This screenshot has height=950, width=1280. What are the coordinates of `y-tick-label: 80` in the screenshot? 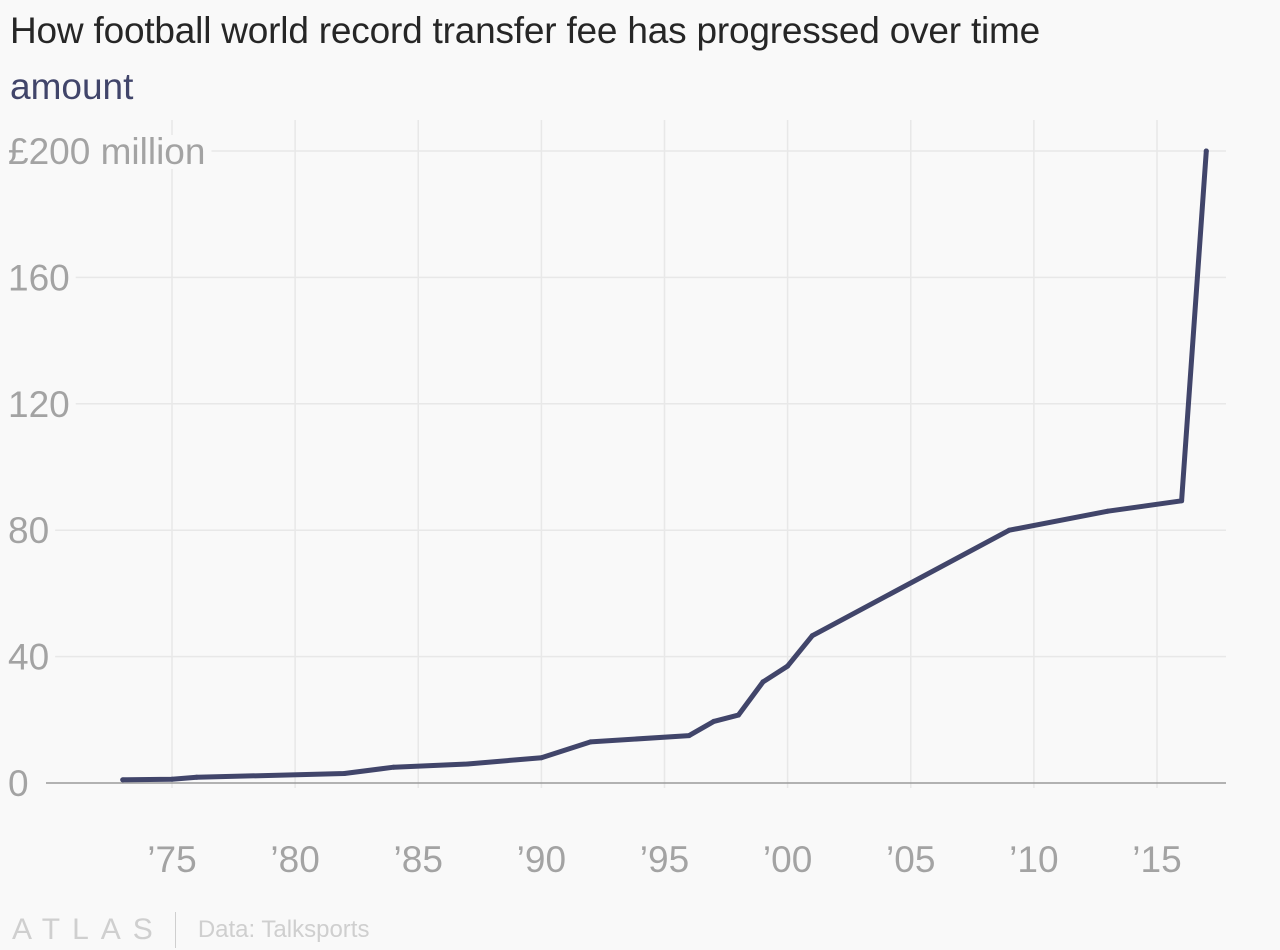 It's located at (28, 530).